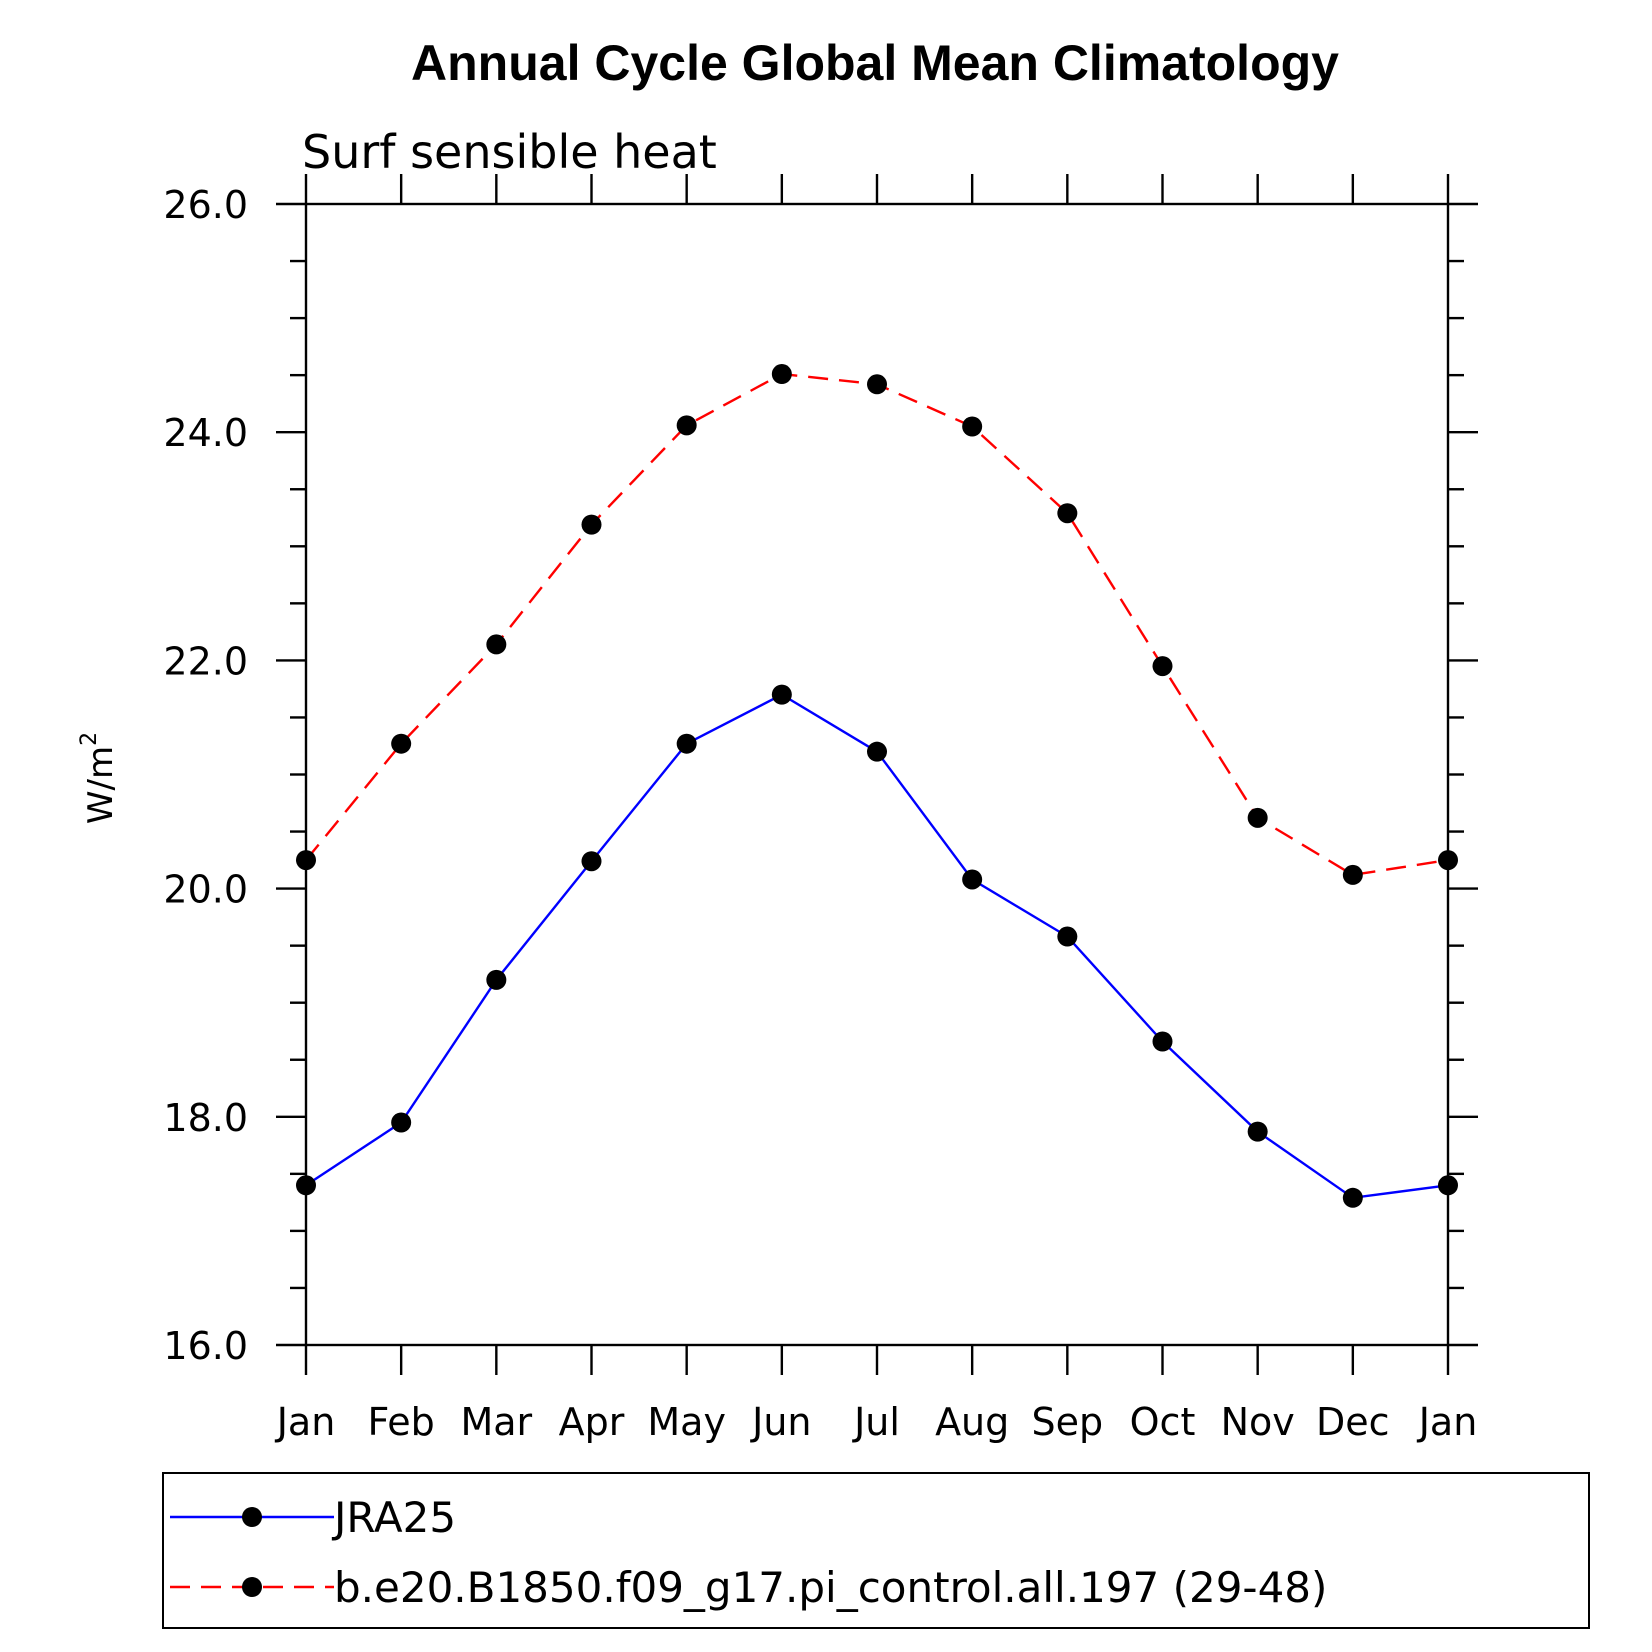 The height and width of the screenshot is (1652, 1652). Describe the element at coordinates (875, 63) in the screenshot. I see `chart-title: Annual Cycle Global Mean Climatology` at that location.